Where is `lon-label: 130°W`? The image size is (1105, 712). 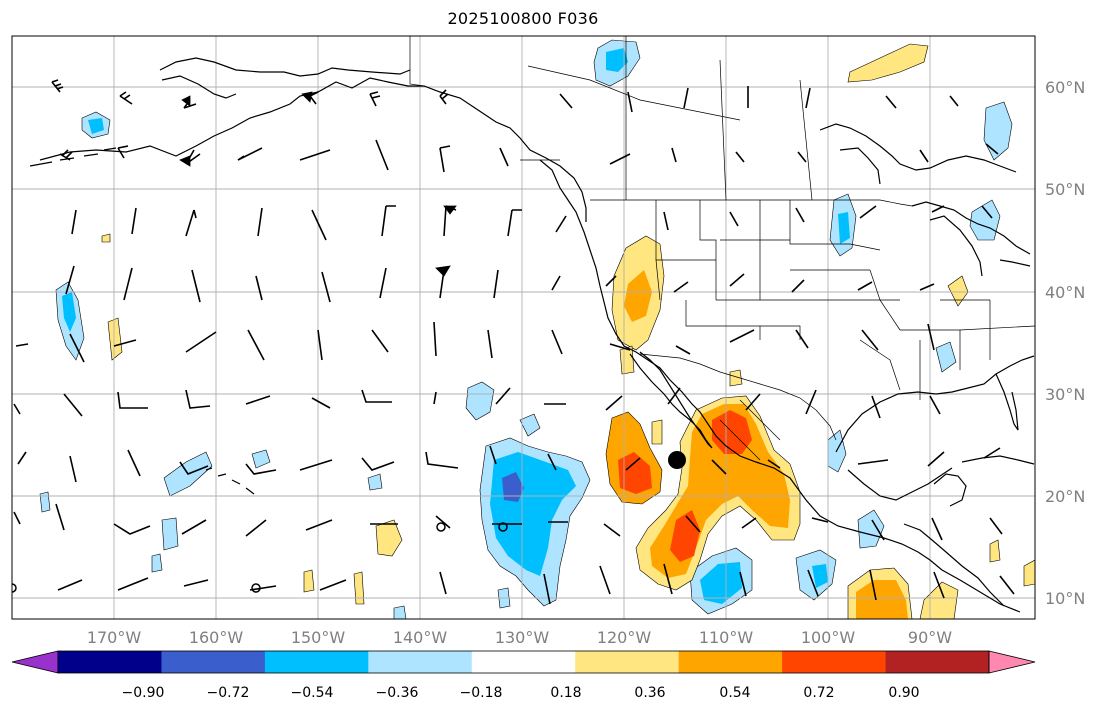 lon-label: 130°W is located at coordinates (522, 637).